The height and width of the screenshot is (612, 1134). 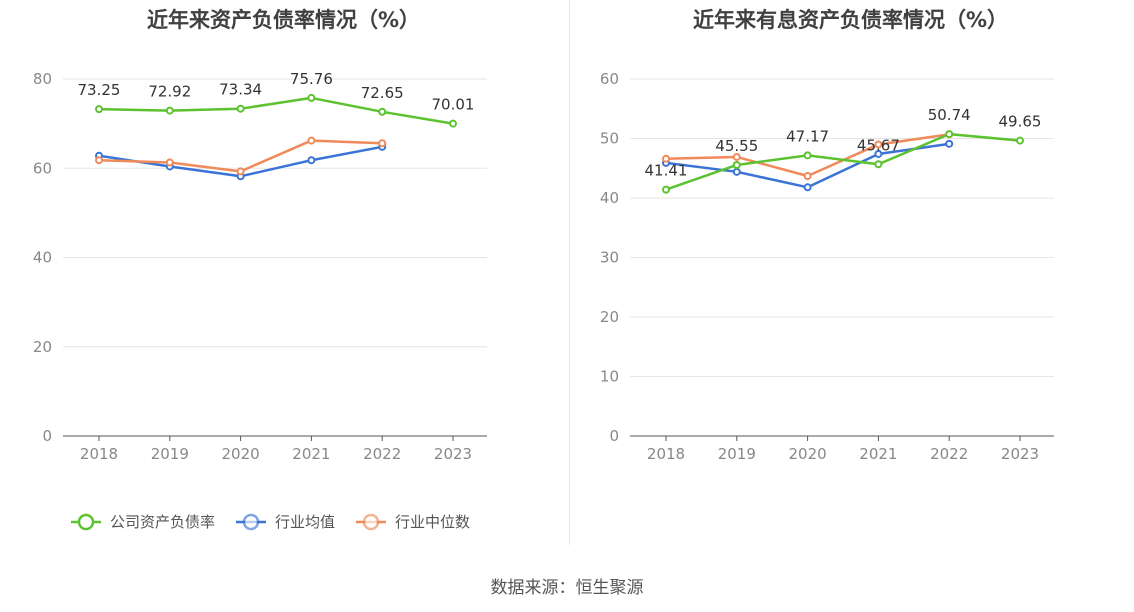 What do you see at coordinates (305, 522) in the screenshot?
I see `legend-label: 行业均值` at bounding box center [305, 522].